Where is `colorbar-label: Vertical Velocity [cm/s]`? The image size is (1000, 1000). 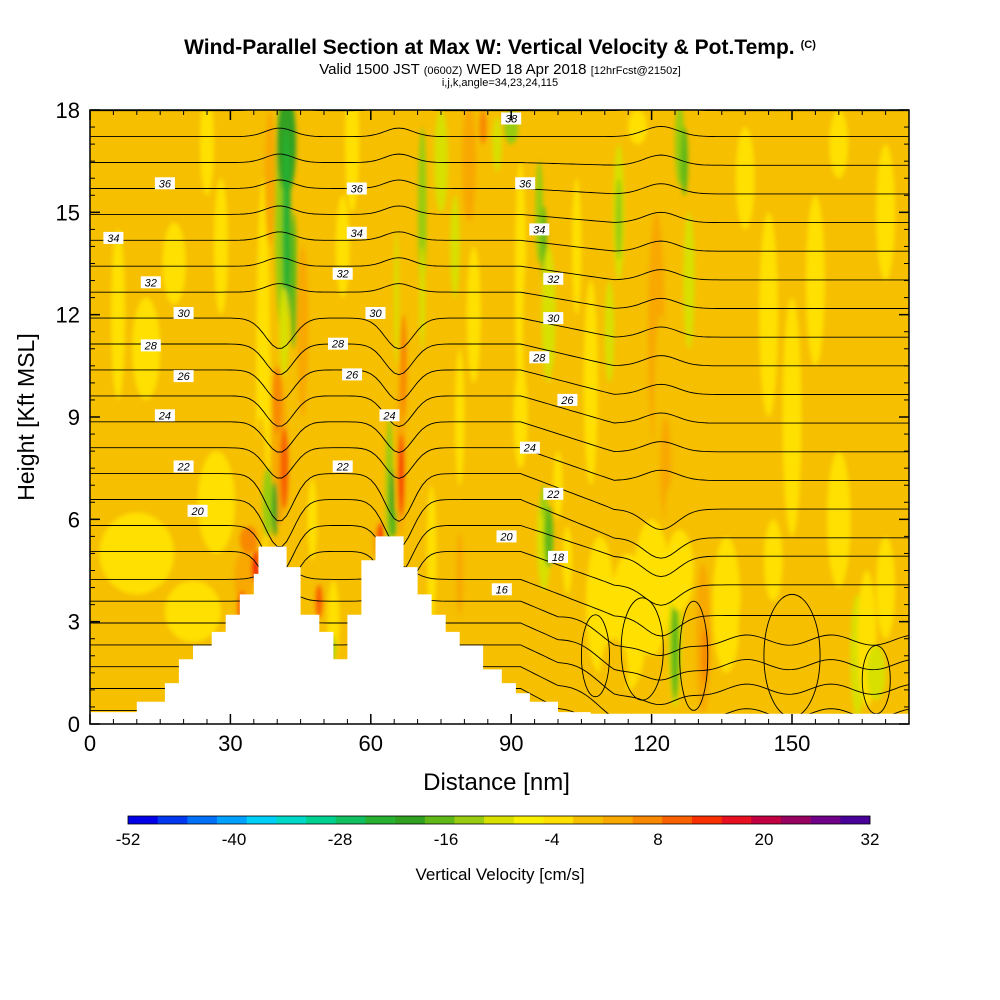
colorbar-label: Vertical Velocity [cm/s] is located at coordinates (499, 874).